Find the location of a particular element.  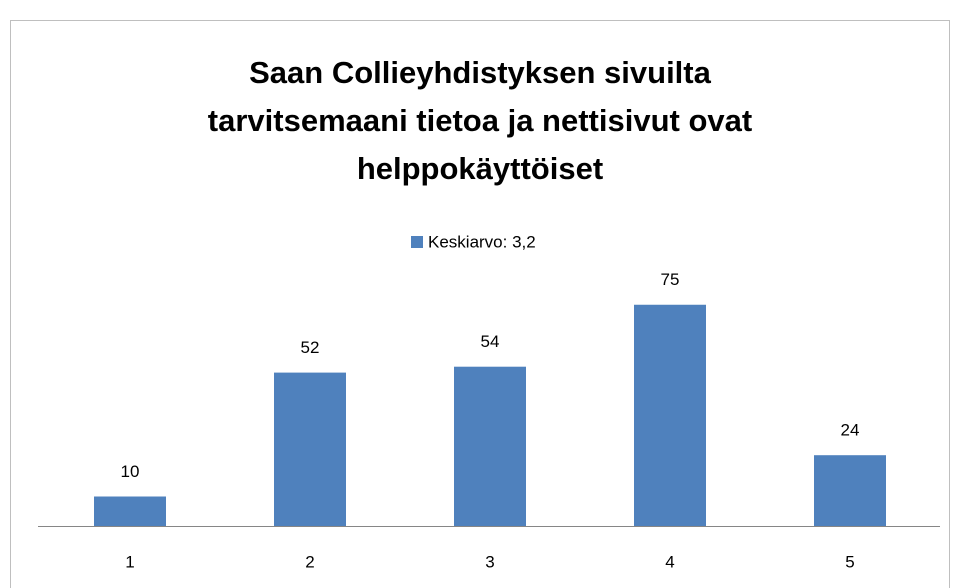

x-tick-label: 1 is located at coordinates (129, 561).